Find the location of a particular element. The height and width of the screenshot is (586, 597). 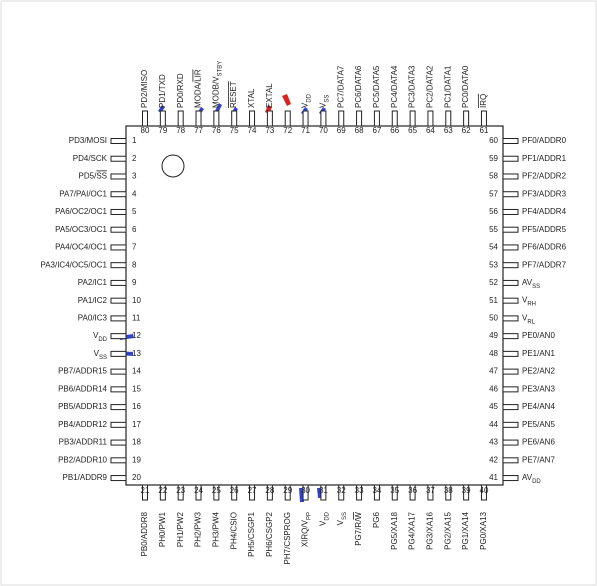

pin-label: PC4/DATA4 is located at coordinates (394, 86).